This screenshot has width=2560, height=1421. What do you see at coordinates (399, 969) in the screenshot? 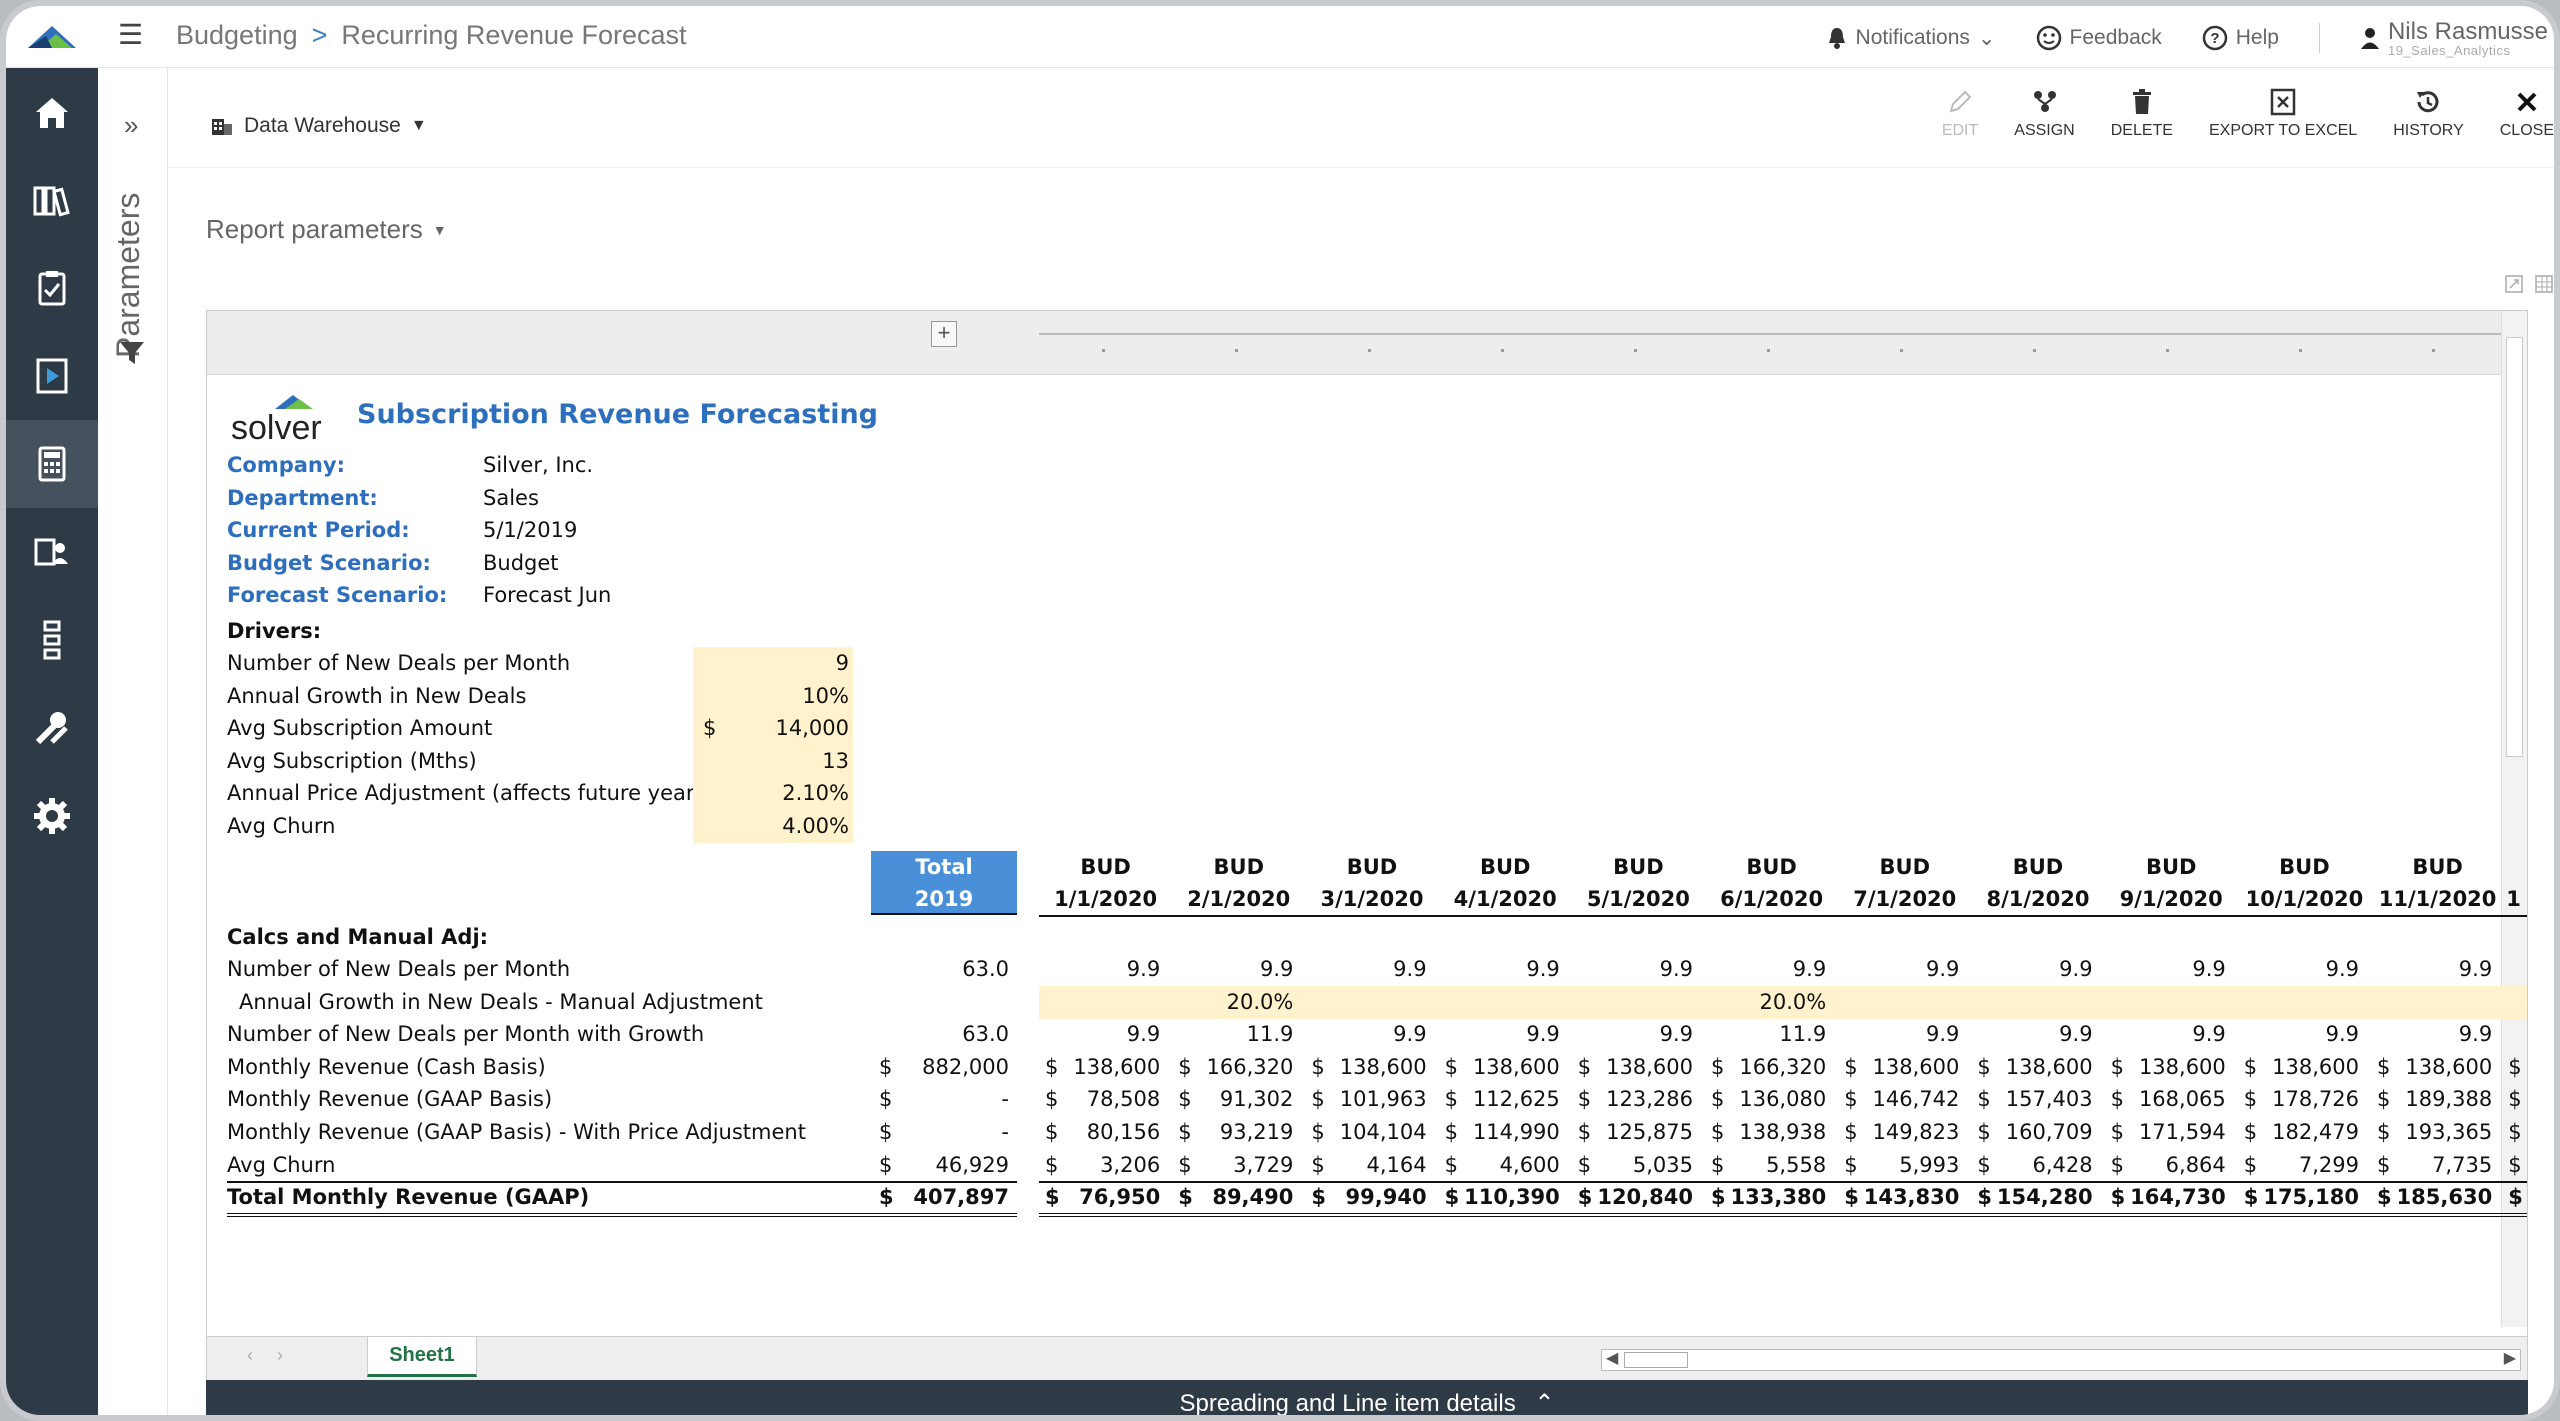
I see `row-label: Number of New Deals per Month` at bounding box center [399, 969].